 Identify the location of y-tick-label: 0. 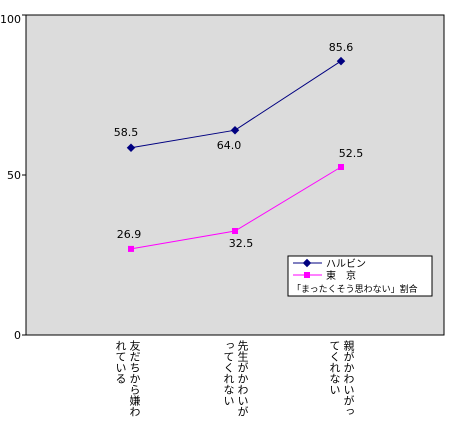
(17, 335).